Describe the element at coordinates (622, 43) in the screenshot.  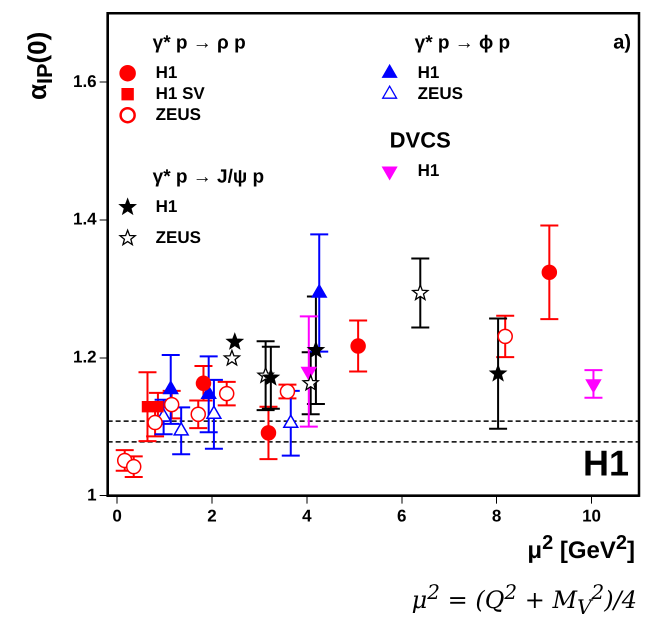
I see `annotation: a)` at that location.